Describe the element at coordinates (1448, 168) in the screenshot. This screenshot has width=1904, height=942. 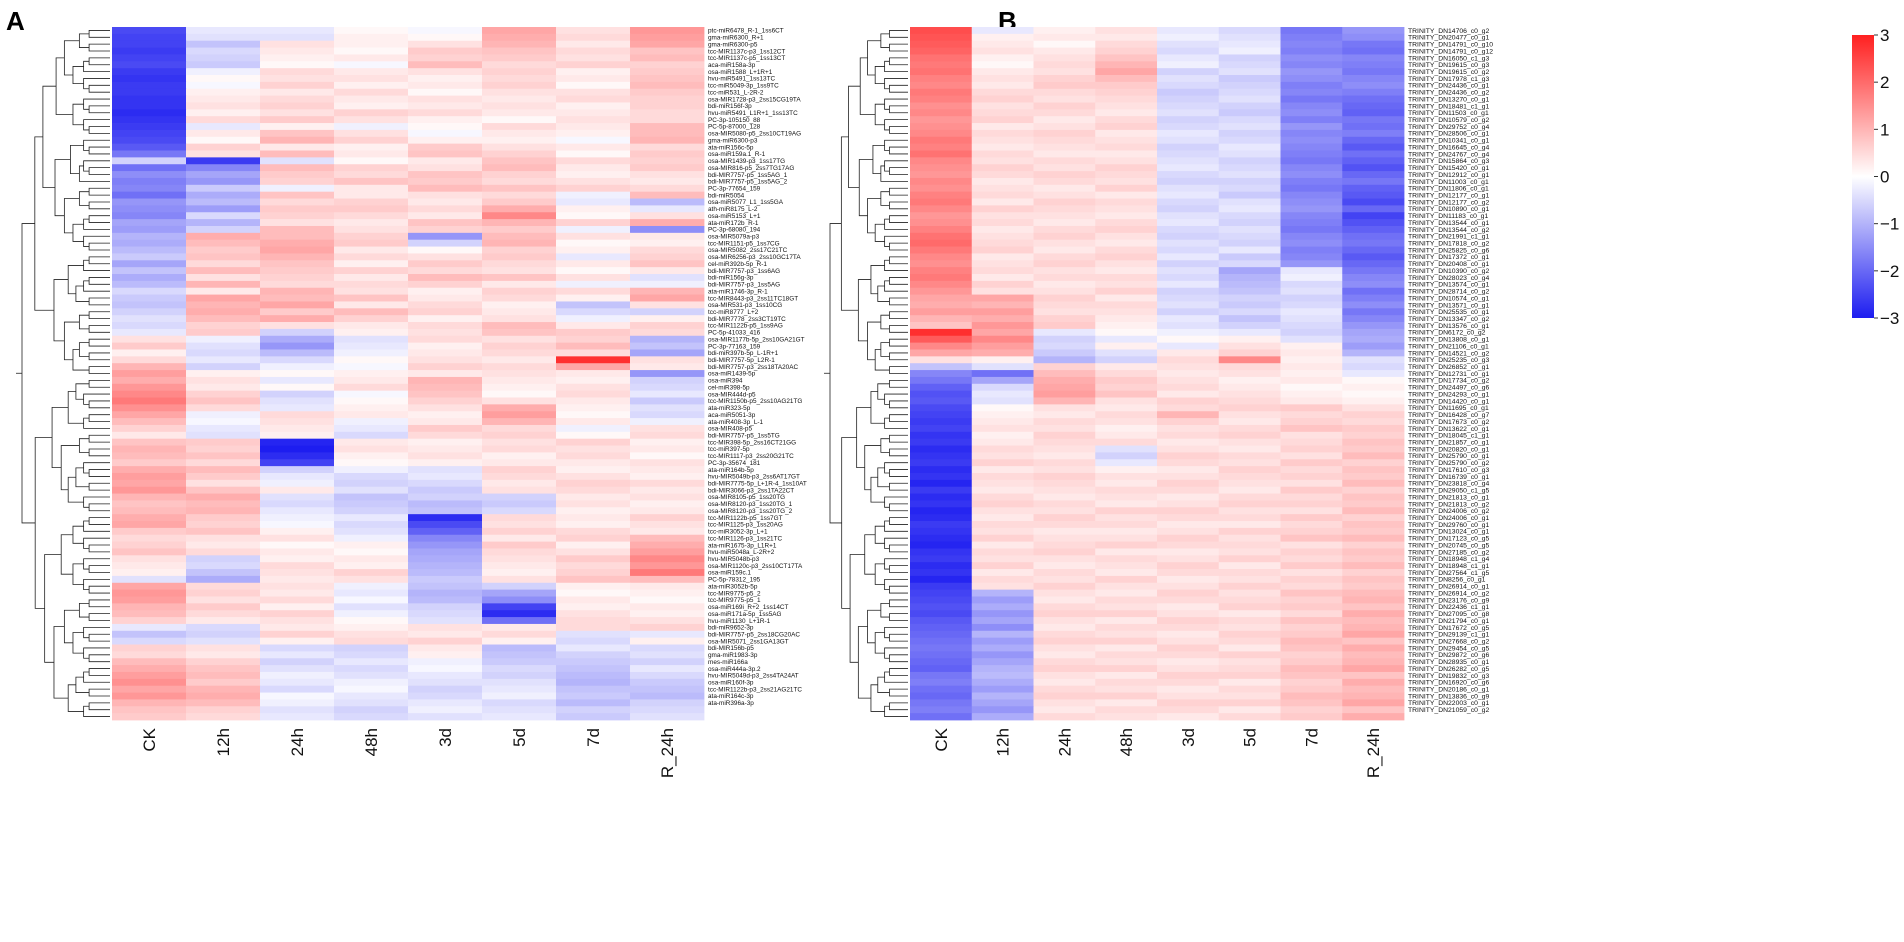
I see `row-label: TRINITY_DN15420_c0_g1` at that location.